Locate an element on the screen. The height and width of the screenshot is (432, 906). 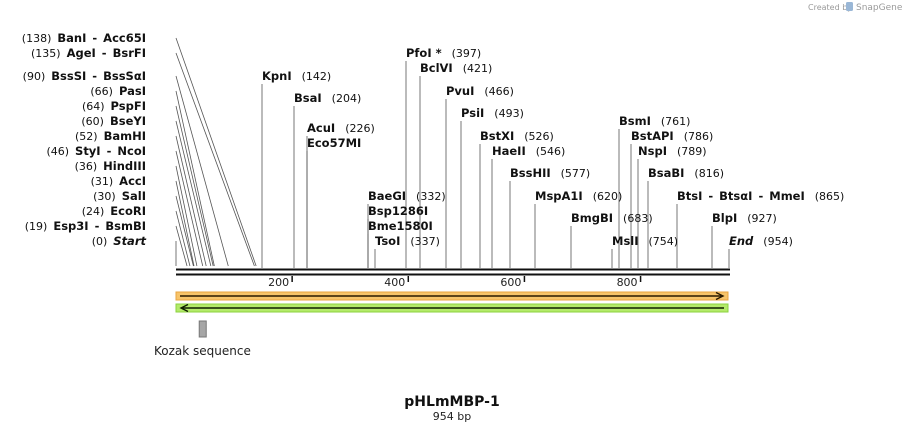
site-label: (135) AgeI - BsrFI is located at coordinates (88, 53).